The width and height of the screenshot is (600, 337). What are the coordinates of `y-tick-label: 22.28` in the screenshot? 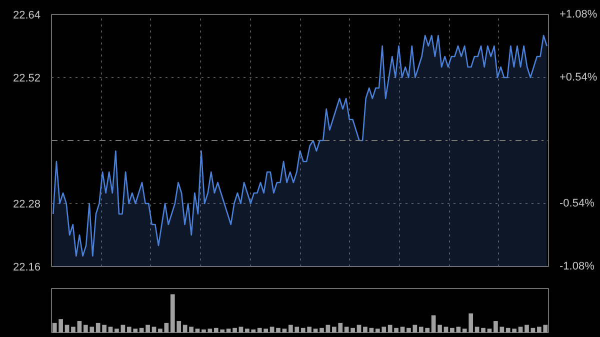 It's located at (26, 204).